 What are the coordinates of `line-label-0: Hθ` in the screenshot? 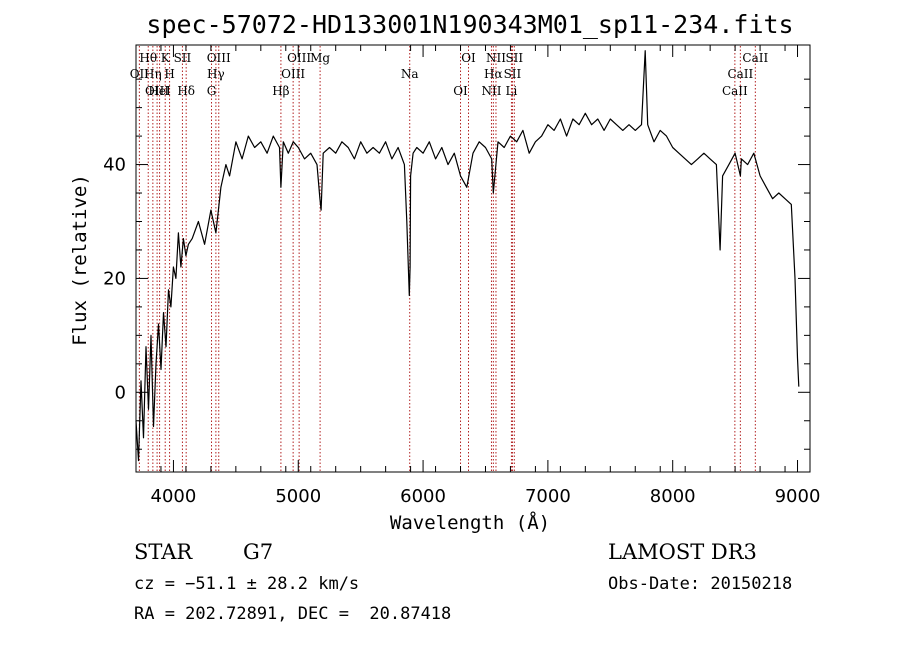 It's located at (148, 58).